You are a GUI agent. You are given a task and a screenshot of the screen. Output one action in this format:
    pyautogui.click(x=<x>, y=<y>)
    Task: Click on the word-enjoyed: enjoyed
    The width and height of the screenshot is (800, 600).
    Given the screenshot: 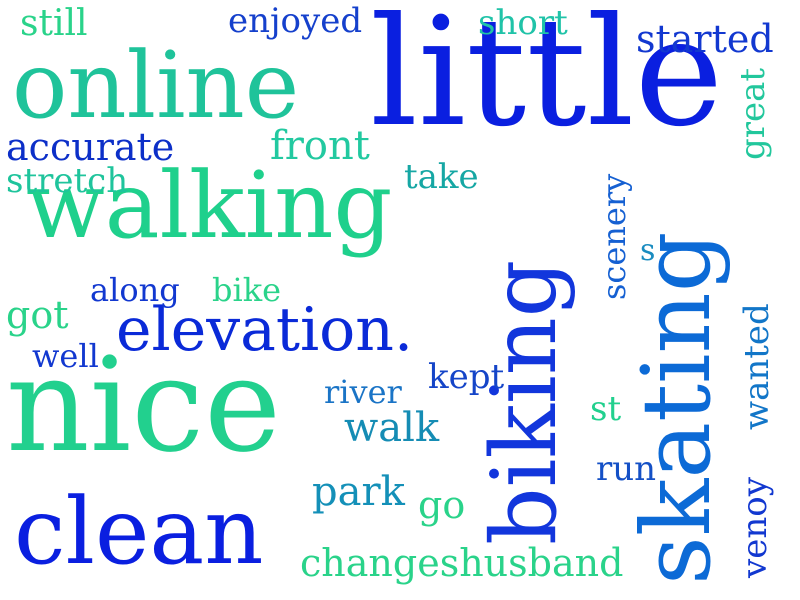 What is the action you would take?
    pyautogui.click(x=295, y=21)
    